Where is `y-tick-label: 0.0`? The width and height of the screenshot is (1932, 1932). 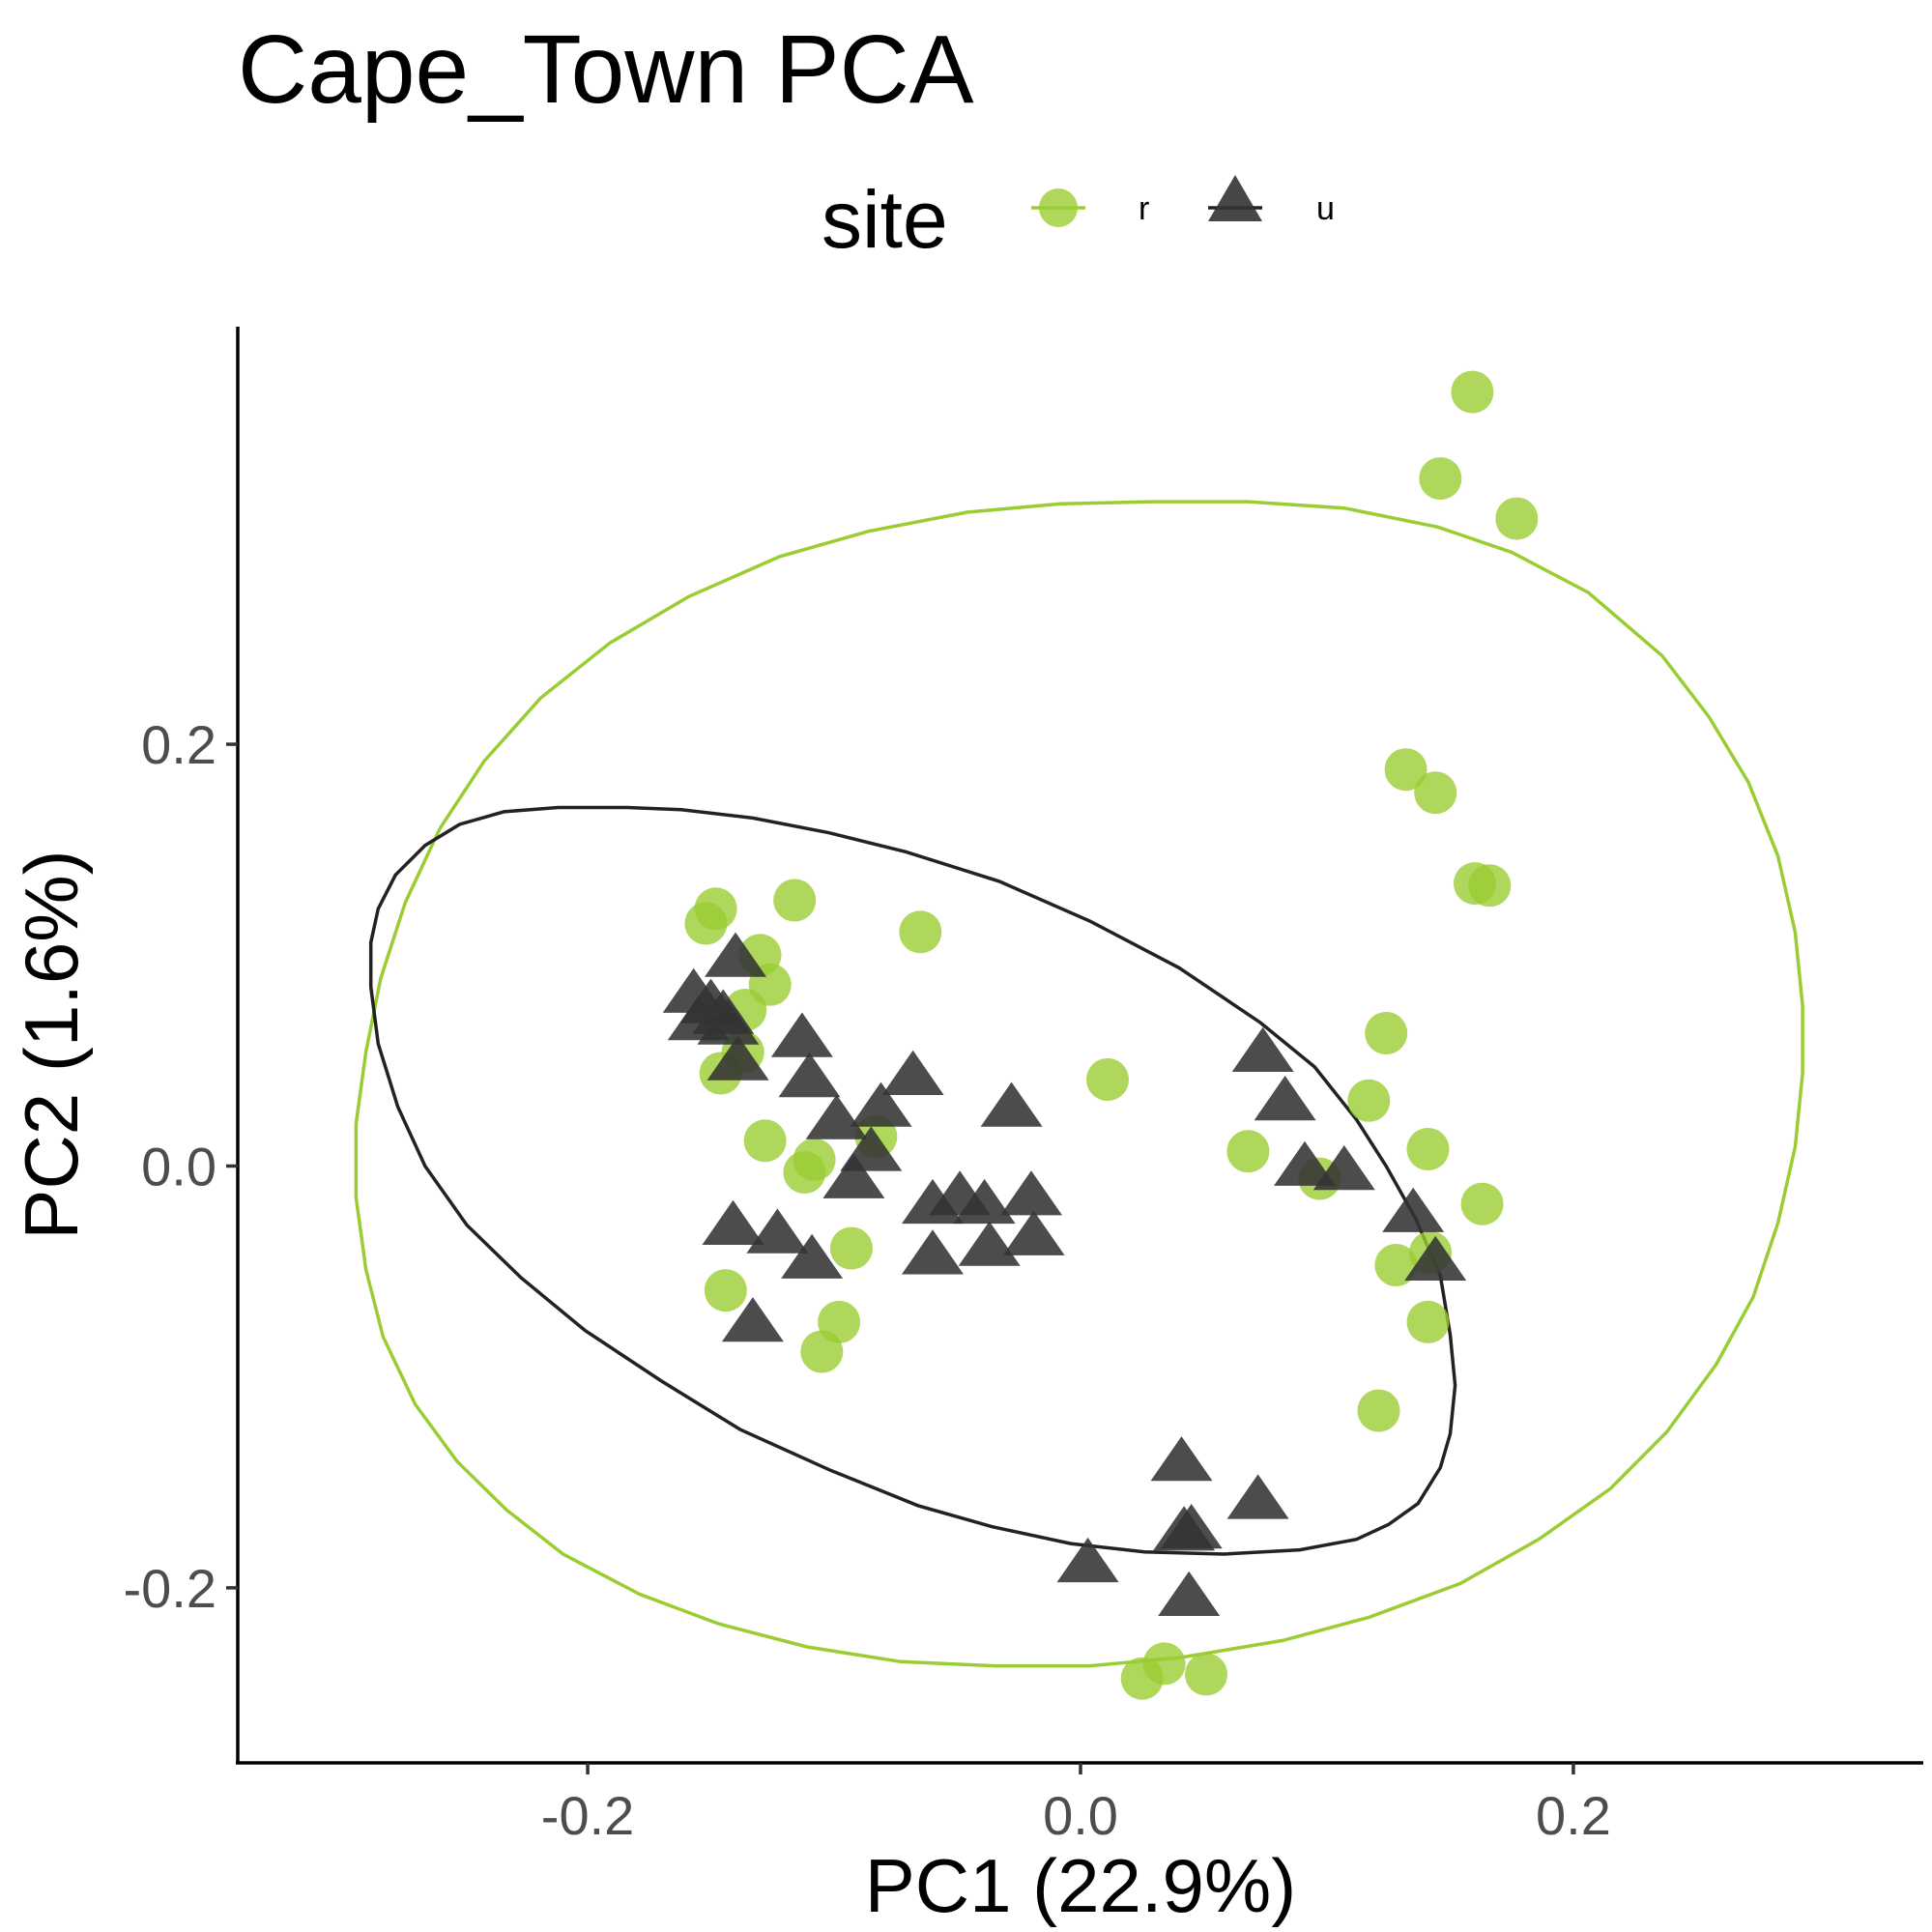 y-tick-label: 0.0 is located at coordinates (178, 1166).